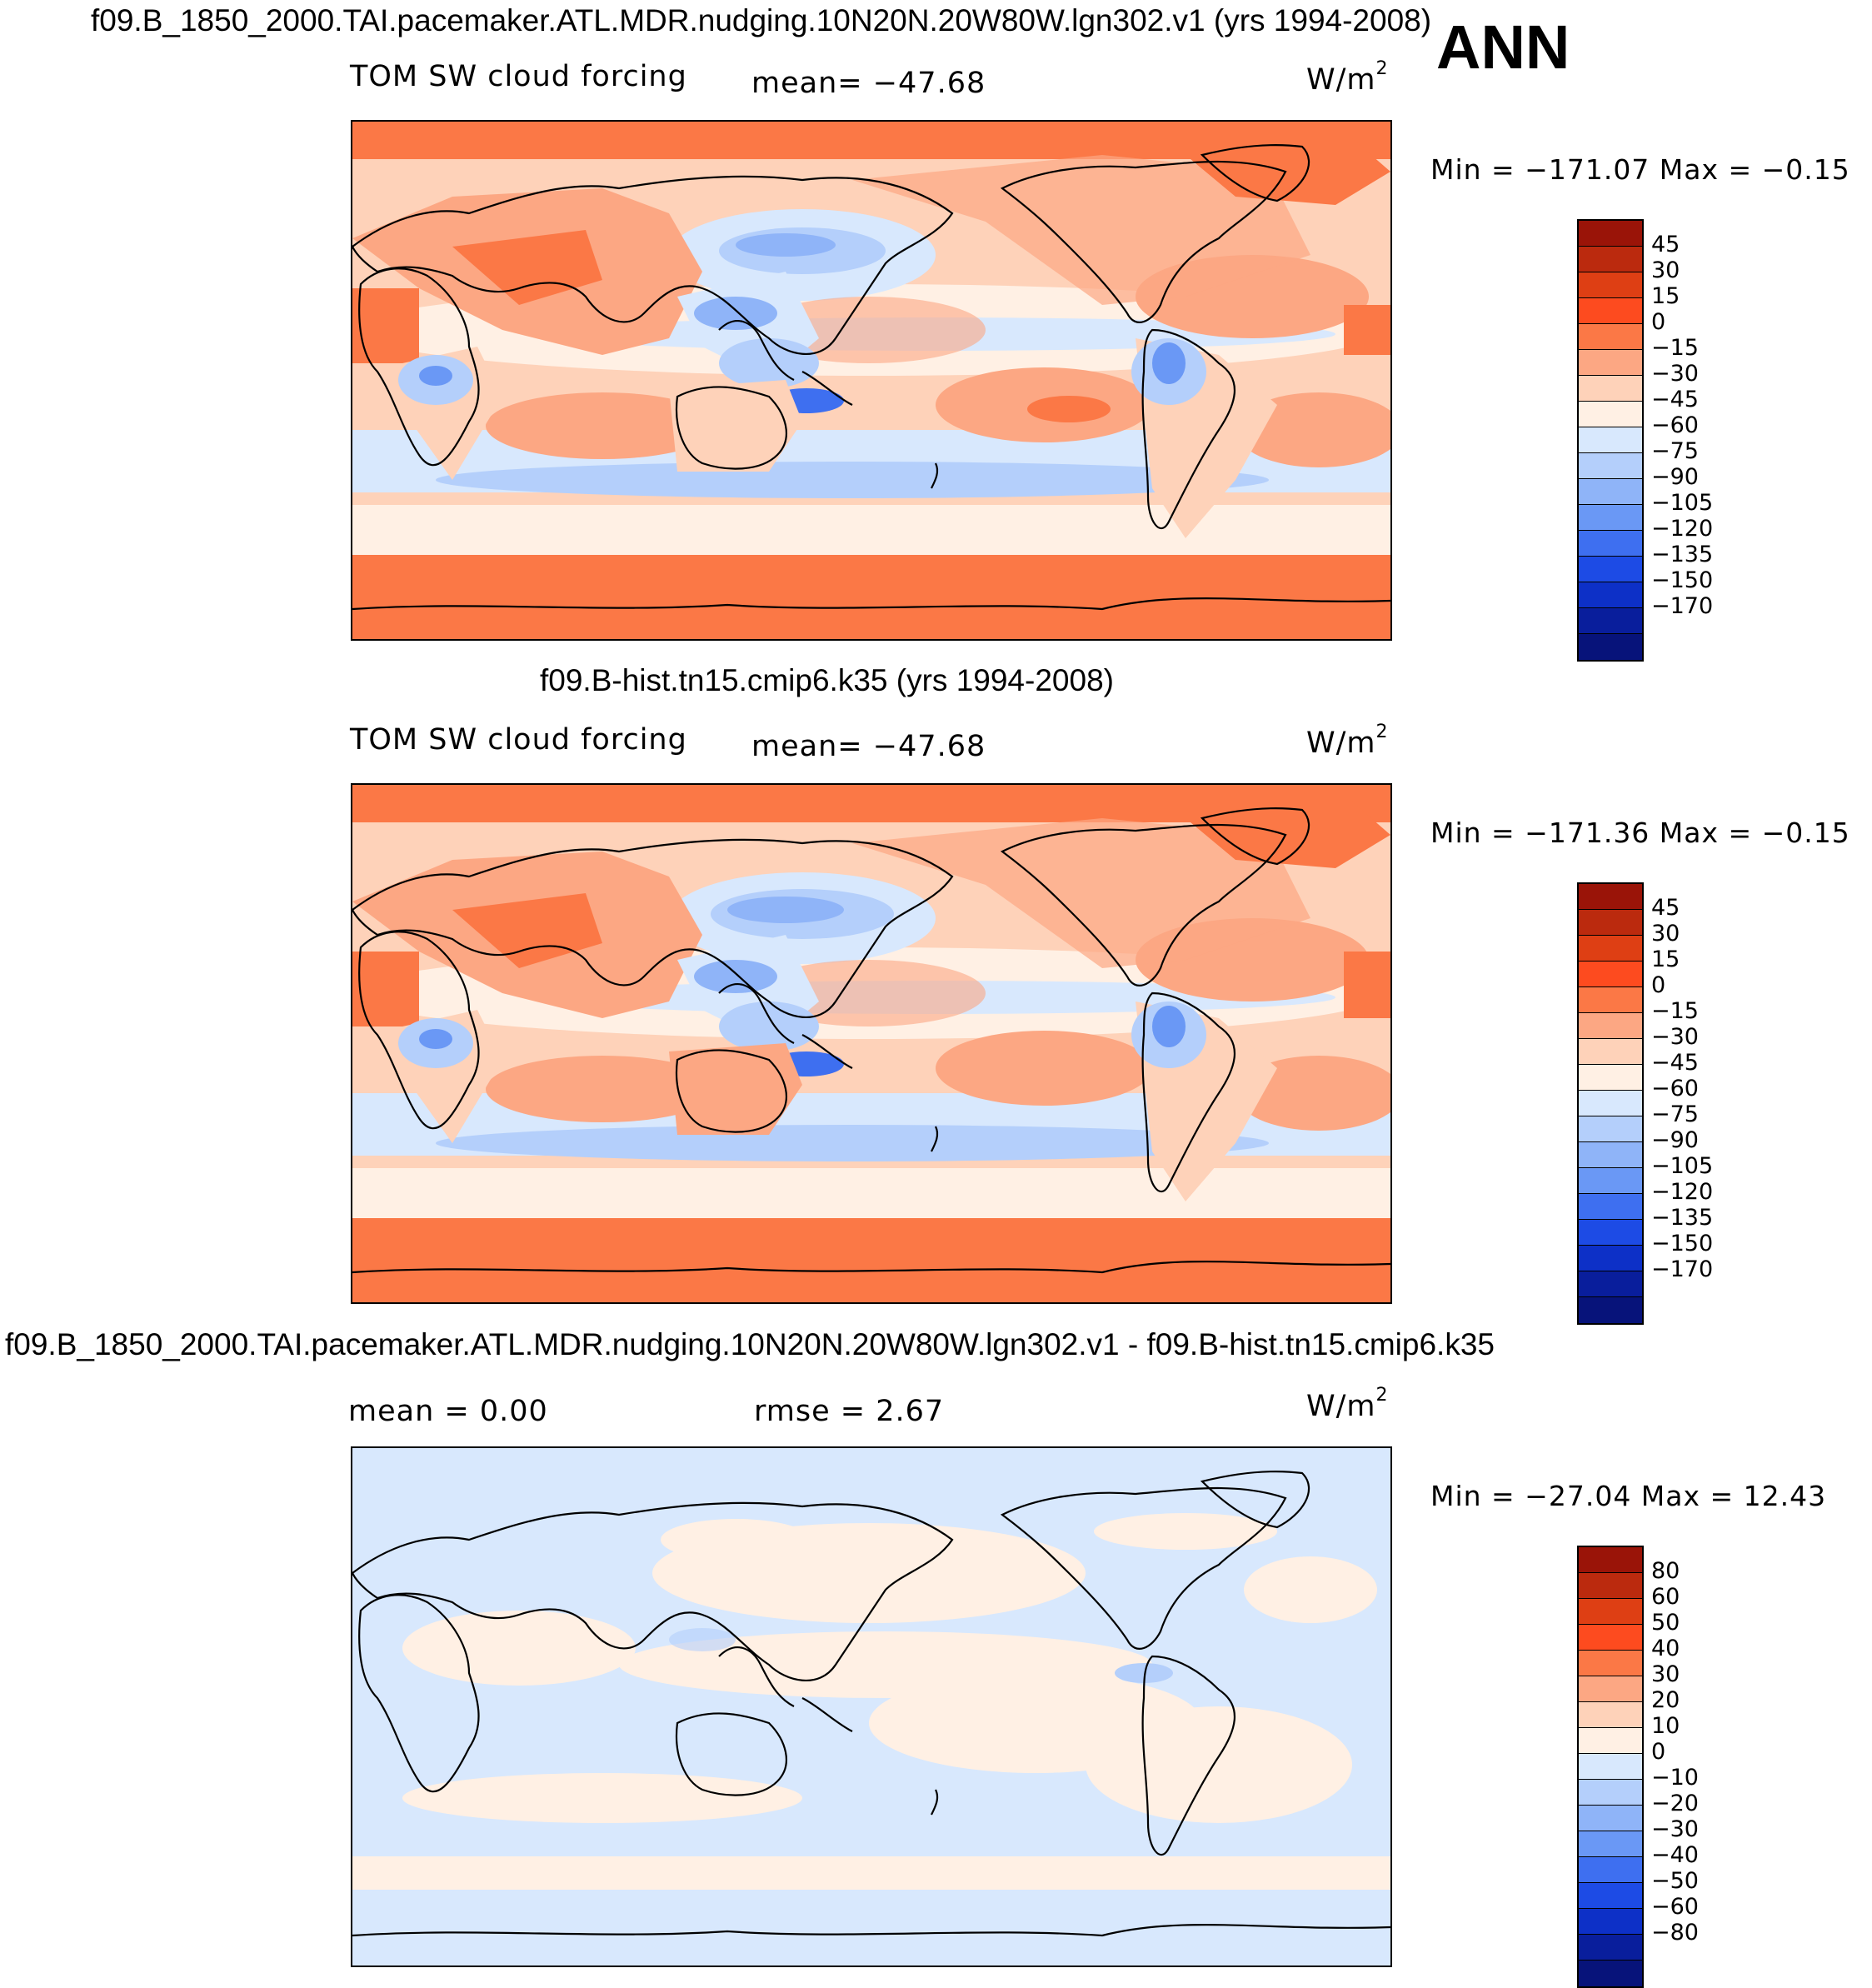 The width and height of the screenshot is (1872, 1988). What do you see at coordinates (1665, 1700) in the screenshot?
I see `colorbar-tick-label: 20` at bounding box center [1665, 1700].